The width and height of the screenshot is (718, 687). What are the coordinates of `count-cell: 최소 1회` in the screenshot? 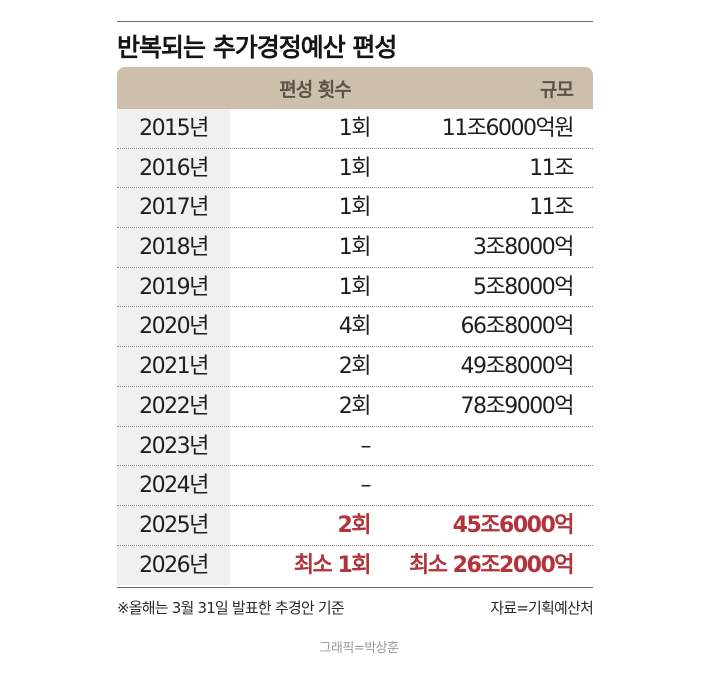 It's located at (332, 565).